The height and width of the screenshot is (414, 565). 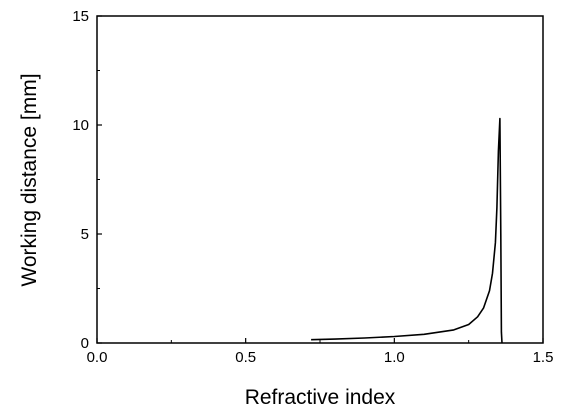 I want to click on x-tick-label: 0.5, so click(x=245, y=357).